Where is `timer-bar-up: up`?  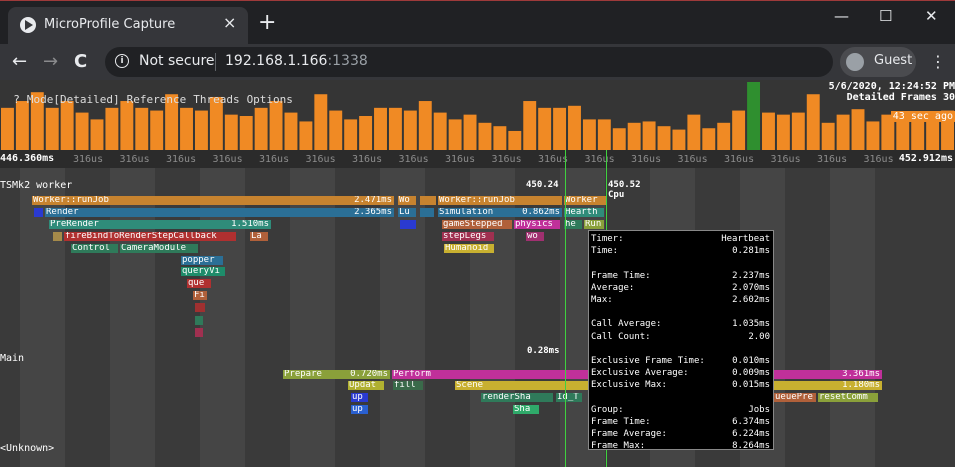 timer-bar-up: up is located at coordinates (359, 397).